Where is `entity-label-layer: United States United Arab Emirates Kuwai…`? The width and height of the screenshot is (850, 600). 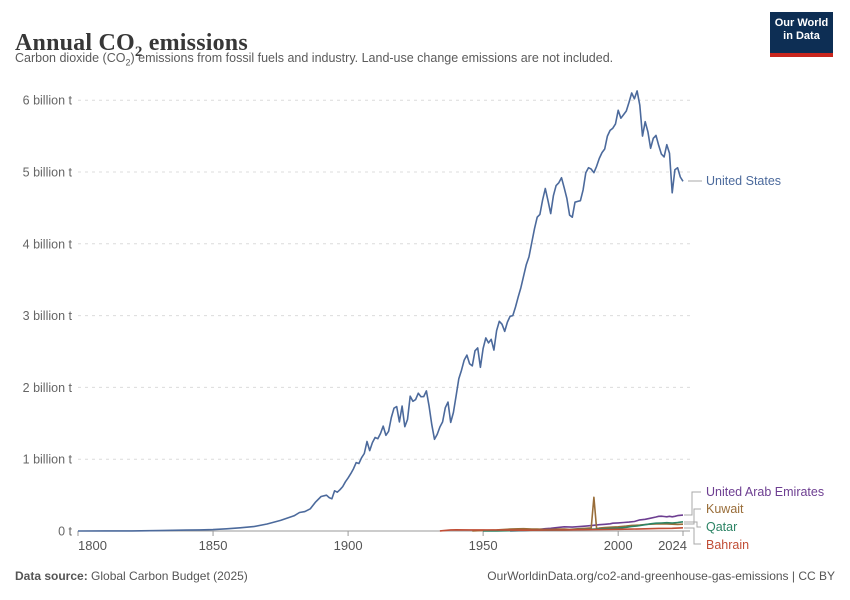 entity-label-layer: United States United Arab Emirates Kuwai… is located at coordinates (754, 363).